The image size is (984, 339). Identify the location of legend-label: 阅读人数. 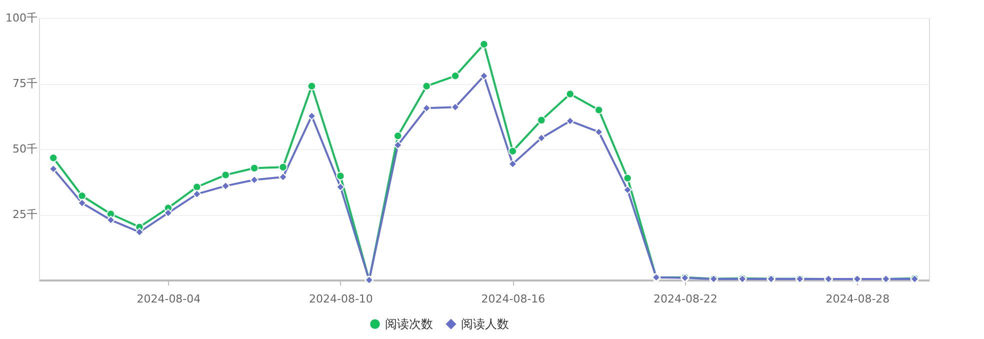
(485, 324).